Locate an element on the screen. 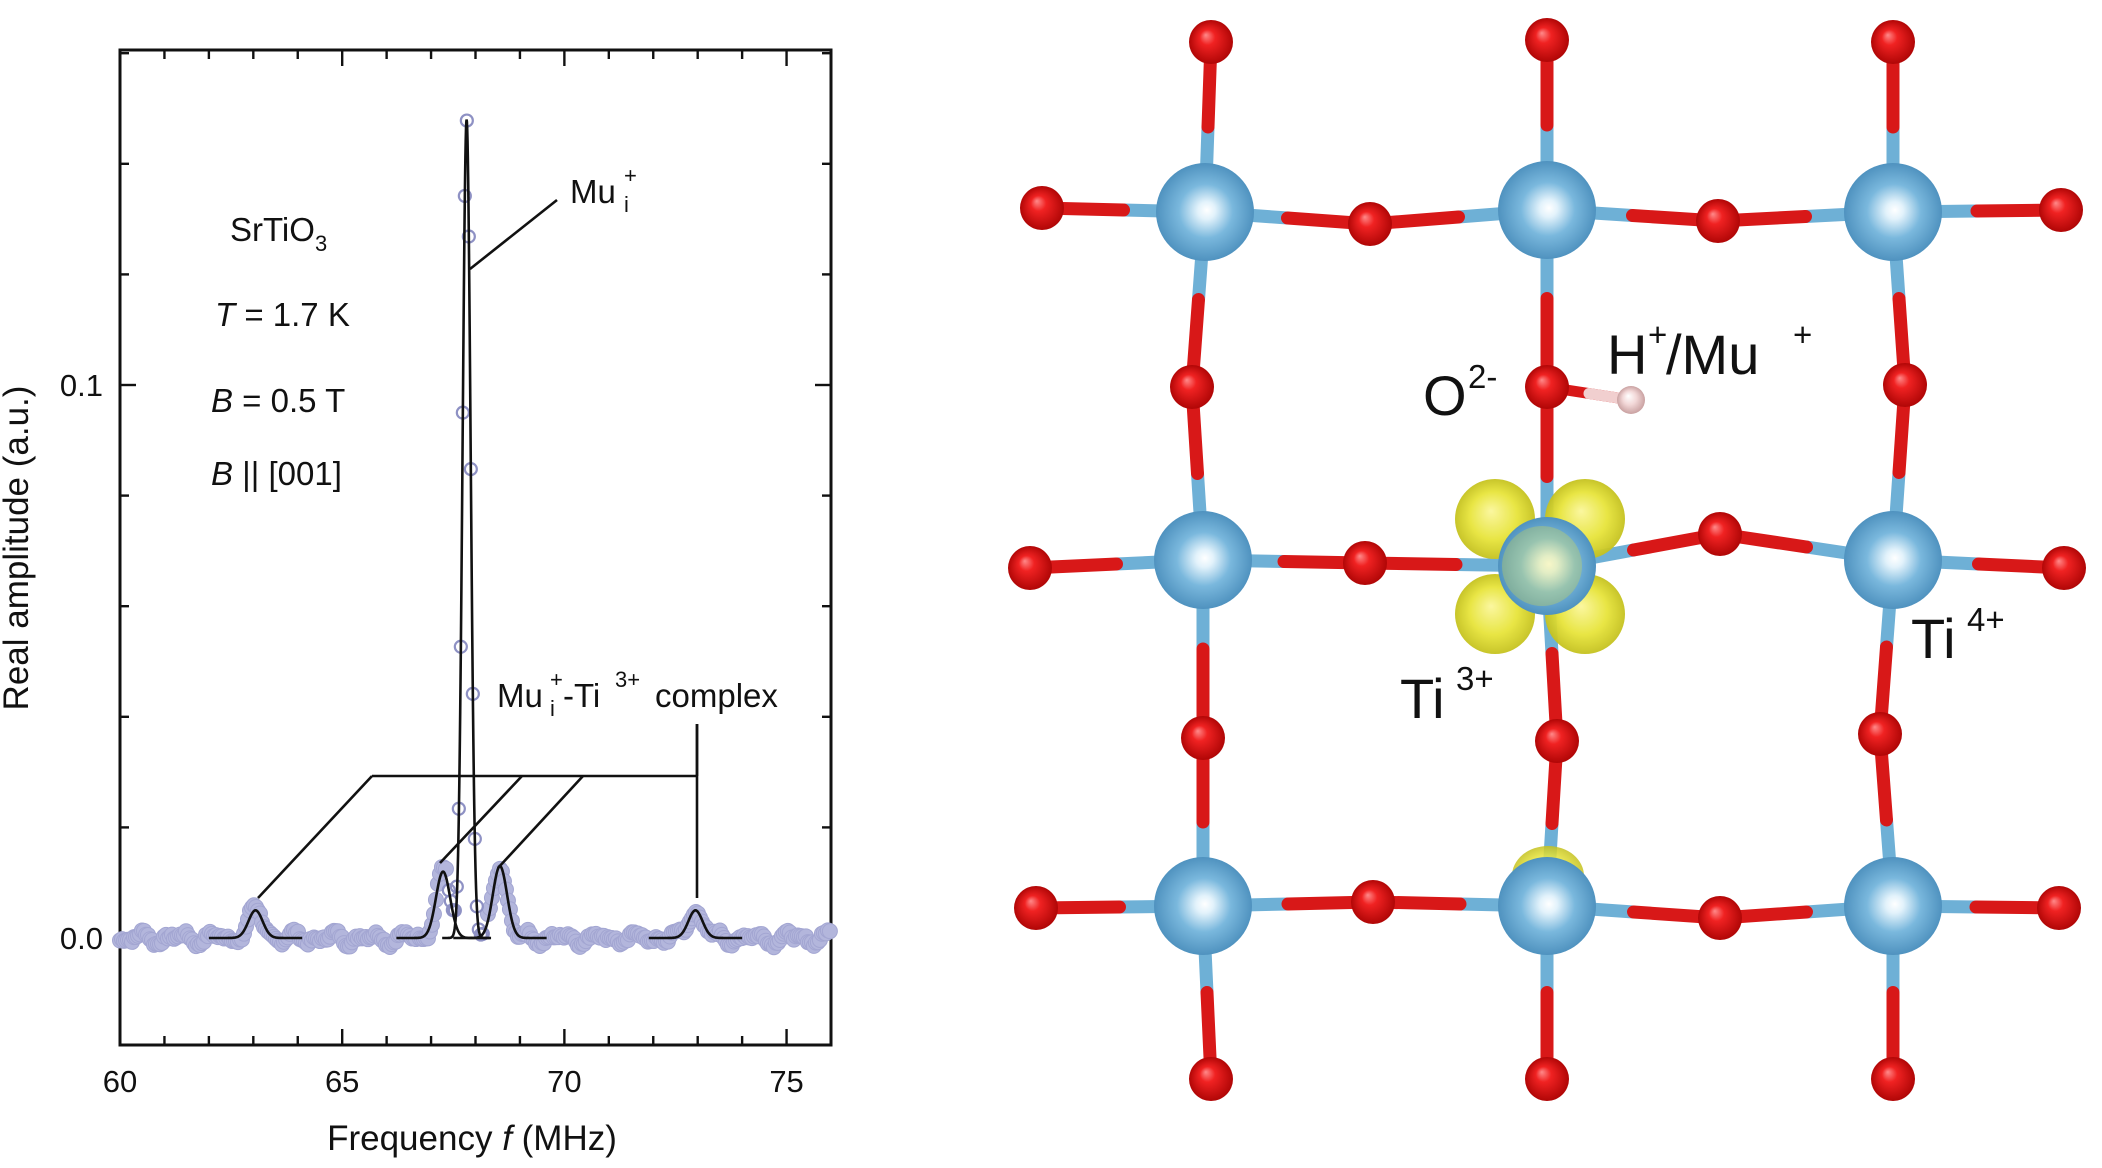 The width and height of the screenshot is (2102, 1168). annotation-leader-lines is located at coordinates (478, 548).